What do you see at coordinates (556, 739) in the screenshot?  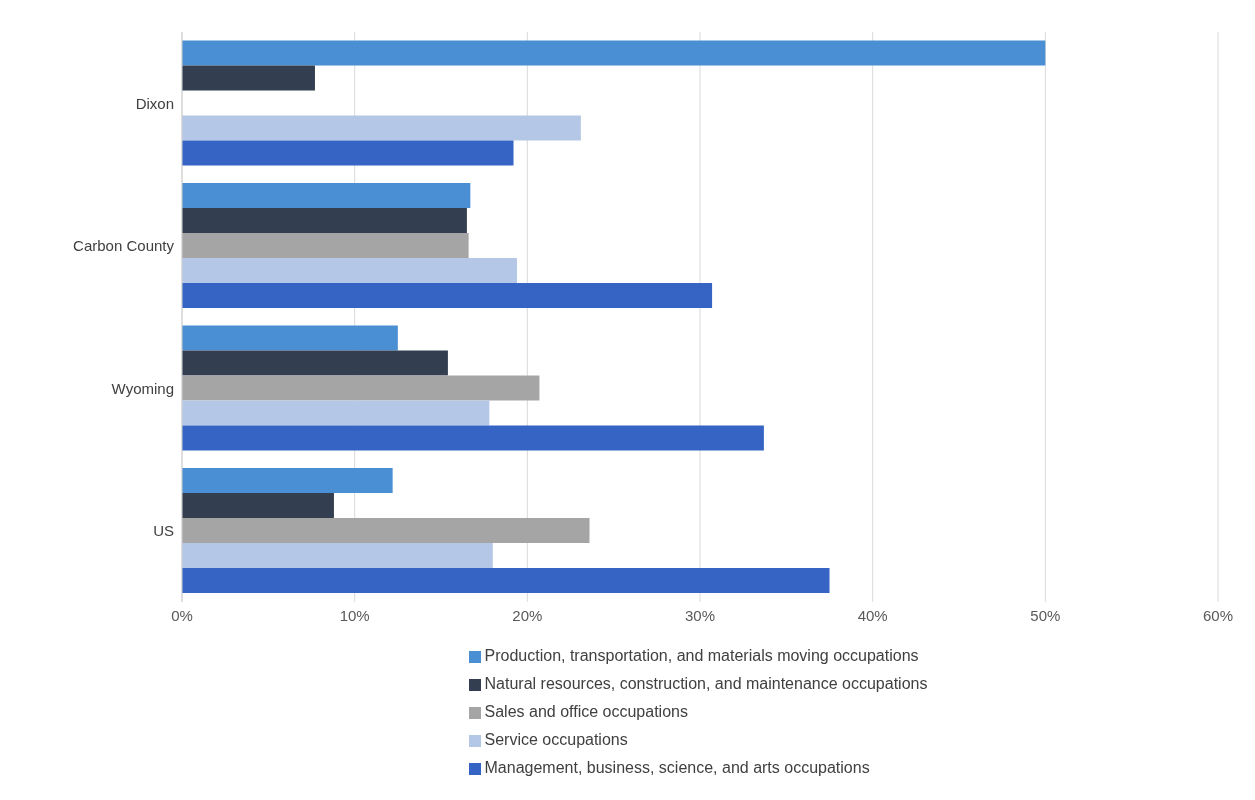 I see `legend-label: Service occupations` at bounding box center [556, 739].